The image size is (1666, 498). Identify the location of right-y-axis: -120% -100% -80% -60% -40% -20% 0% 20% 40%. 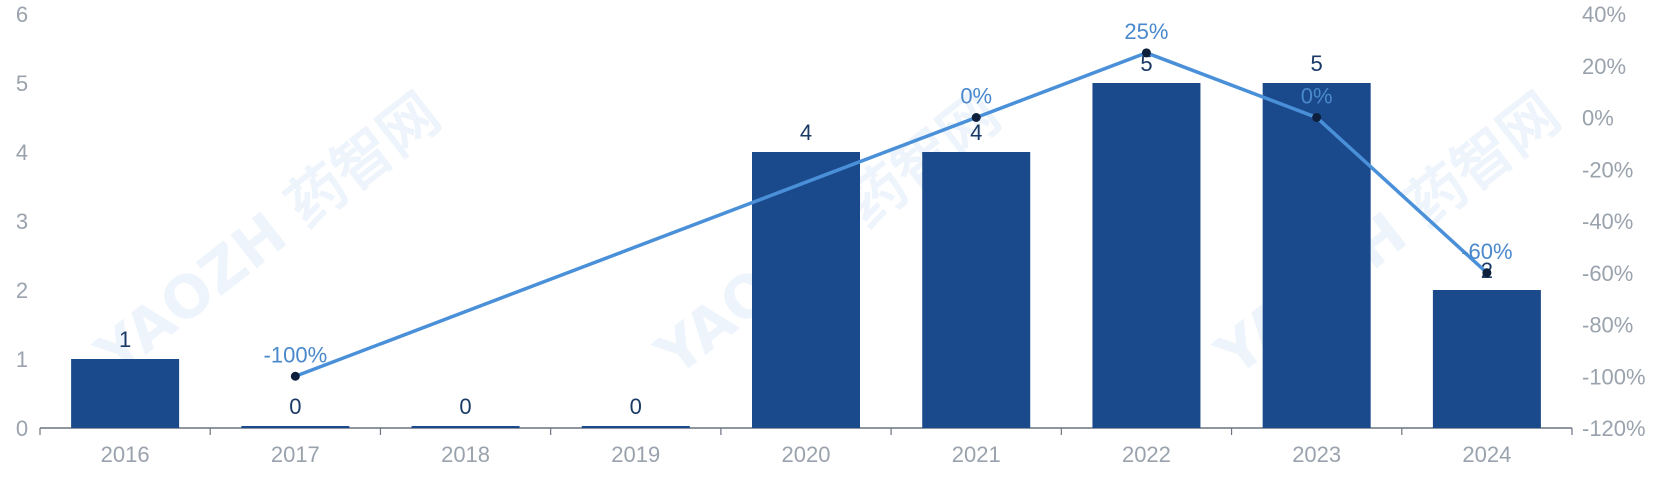
(1614, 221).